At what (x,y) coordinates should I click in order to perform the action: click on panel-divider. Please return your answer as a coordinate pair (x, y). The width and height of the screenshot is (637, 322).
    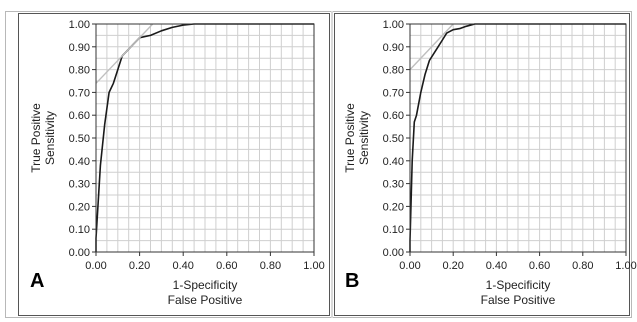
    Looking at the image, I should click on (332, 164).